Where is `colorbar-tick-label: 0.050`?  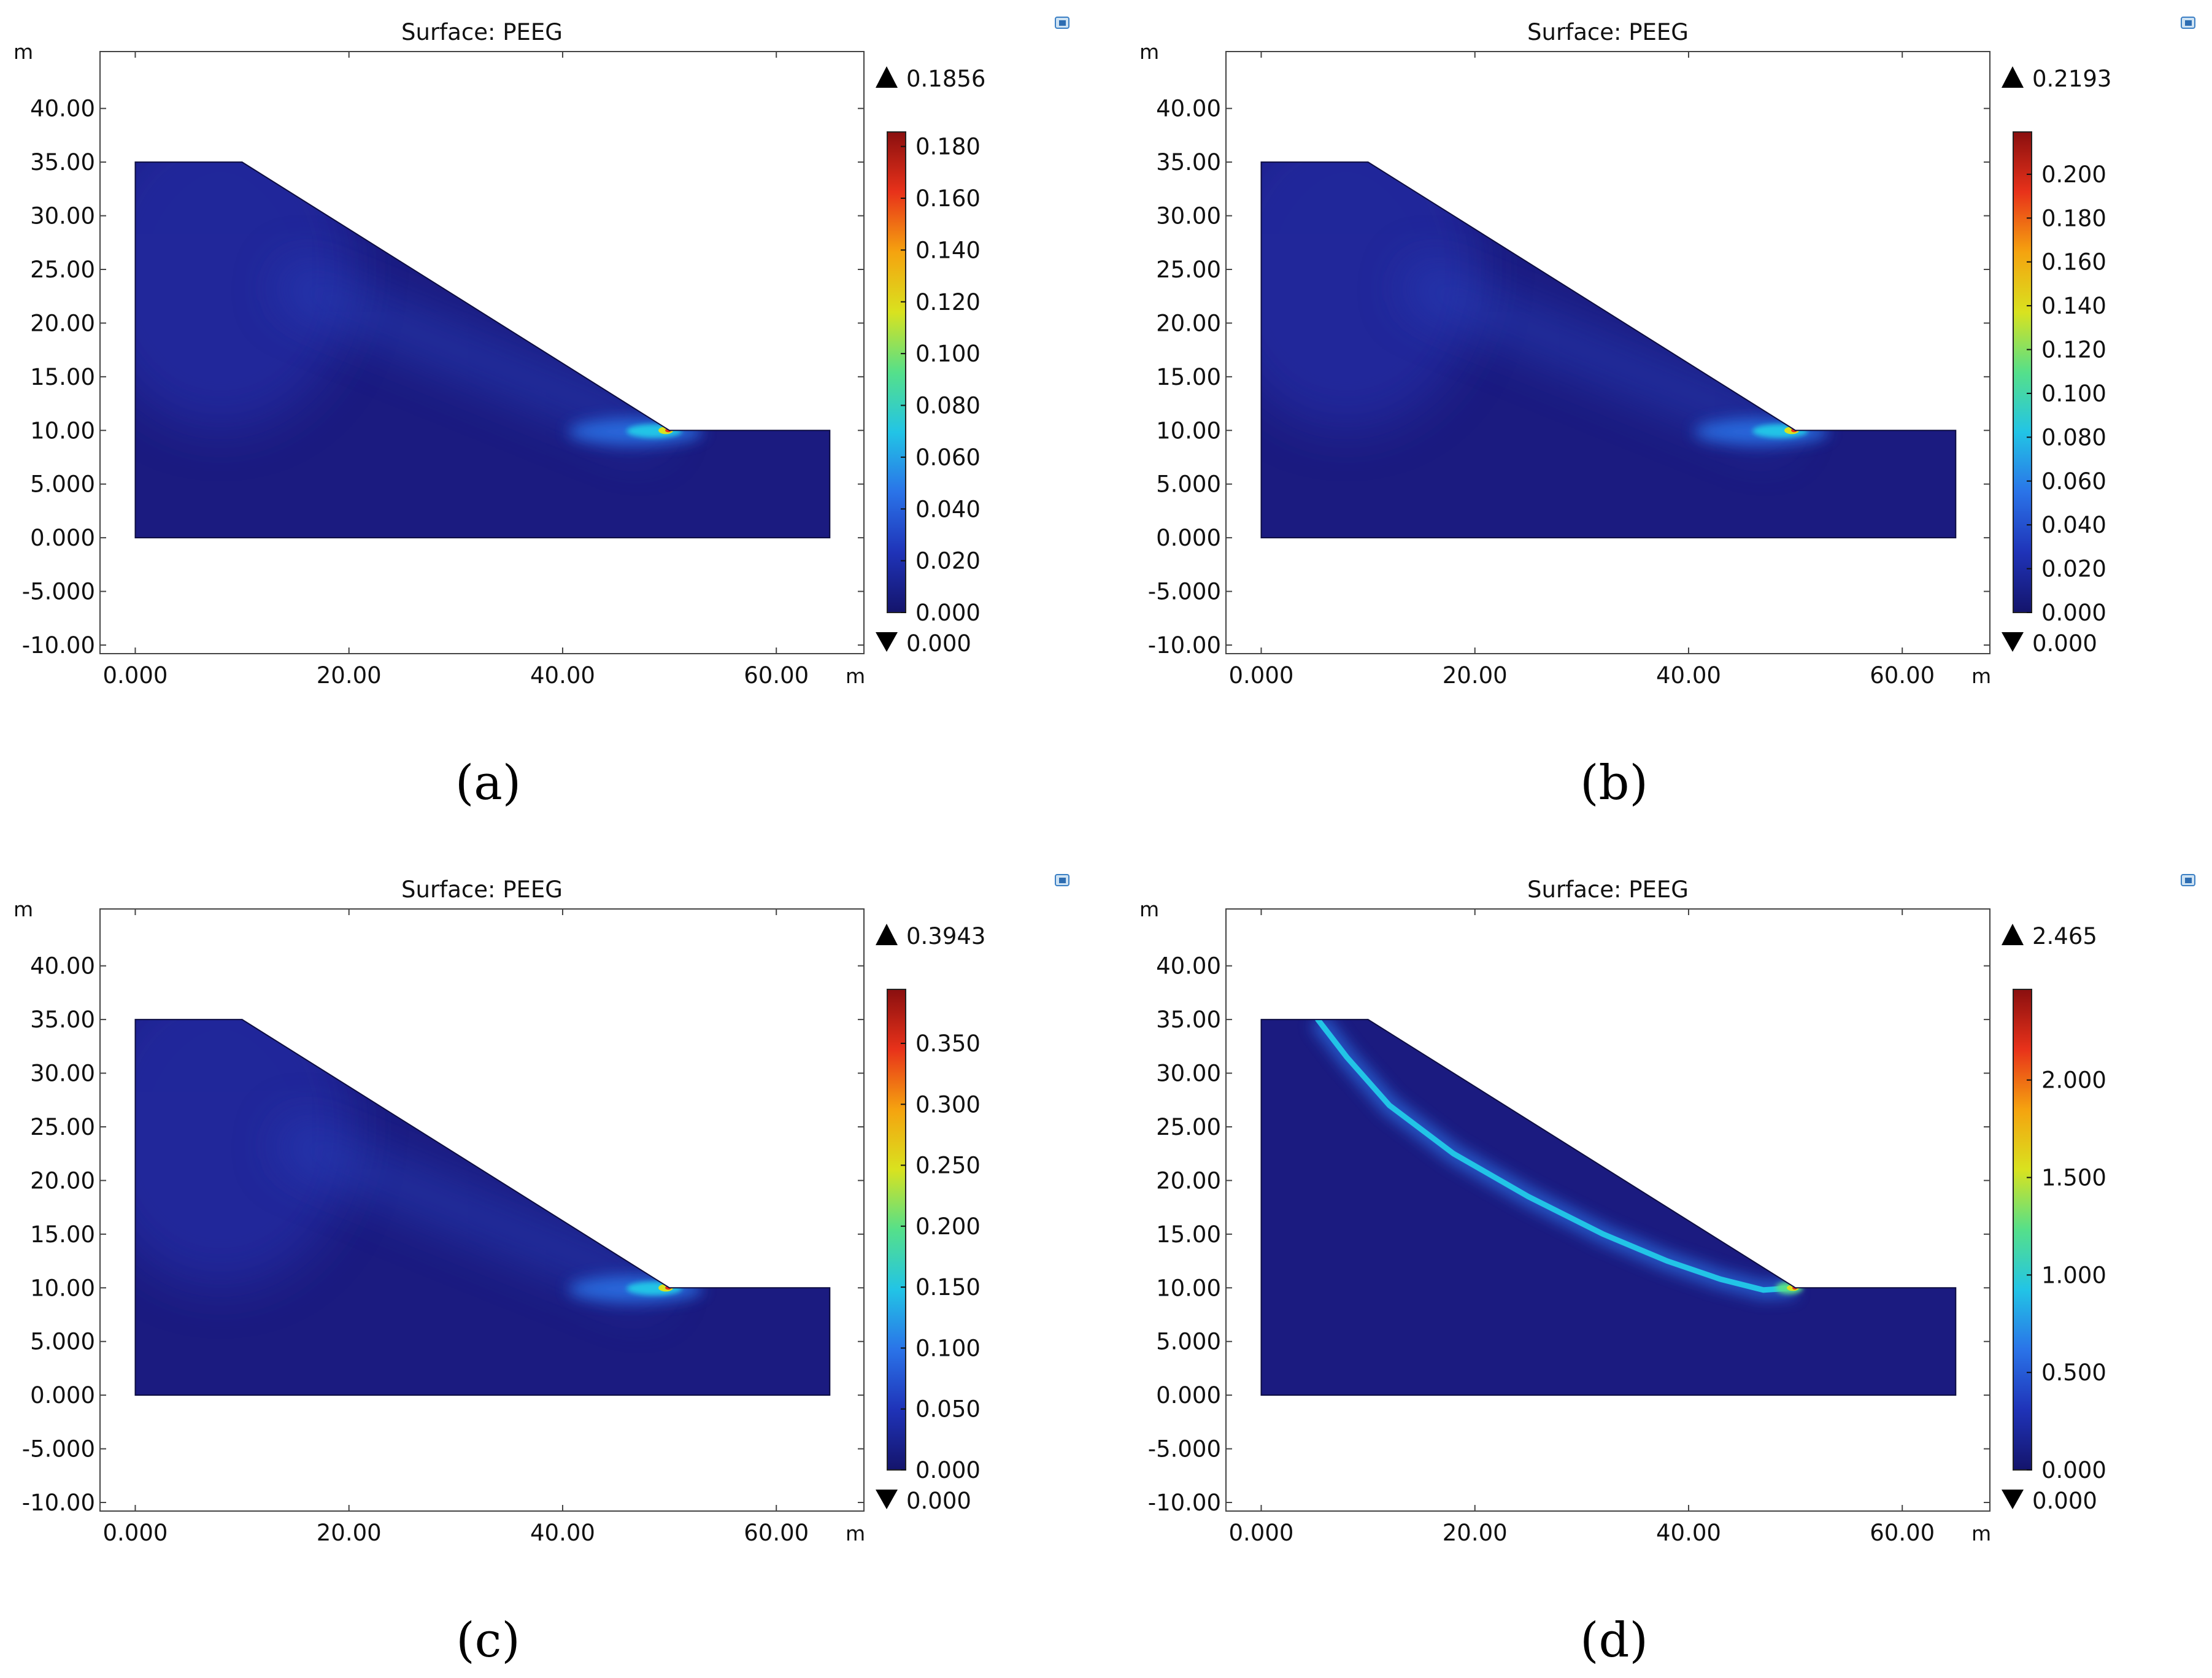 colorbar-tick-label: 0.050 is located at coordinates (948, 1409).